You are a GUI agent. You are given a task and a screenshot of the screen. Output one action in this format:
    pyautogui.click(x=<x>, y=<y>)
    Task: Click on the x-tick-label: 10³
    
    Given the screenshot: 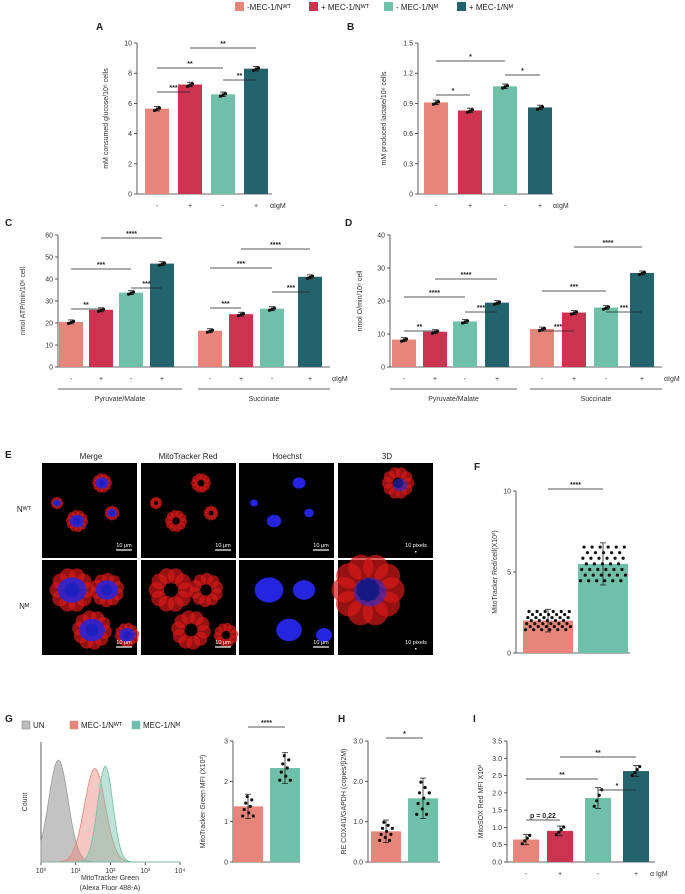 What is the action you would take?
    pyautogui.click(x=145, y=871)
    